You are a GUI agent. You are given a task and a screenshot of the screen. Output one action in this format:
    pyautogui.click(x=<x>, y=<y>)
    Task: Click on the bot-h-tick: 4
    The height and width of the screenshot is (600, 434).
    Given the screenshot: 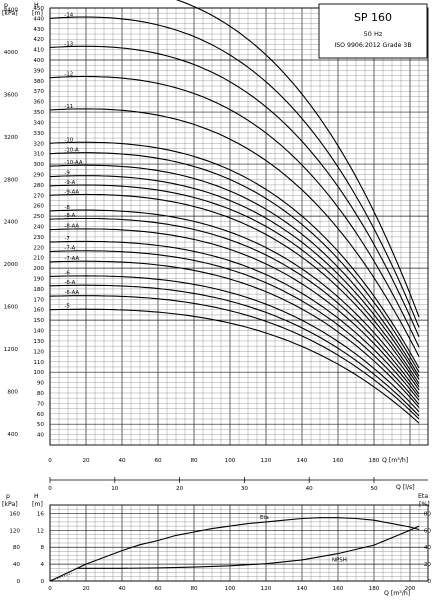 What is the action you would take?
    pyautogui.click(x=42, y=565)
    